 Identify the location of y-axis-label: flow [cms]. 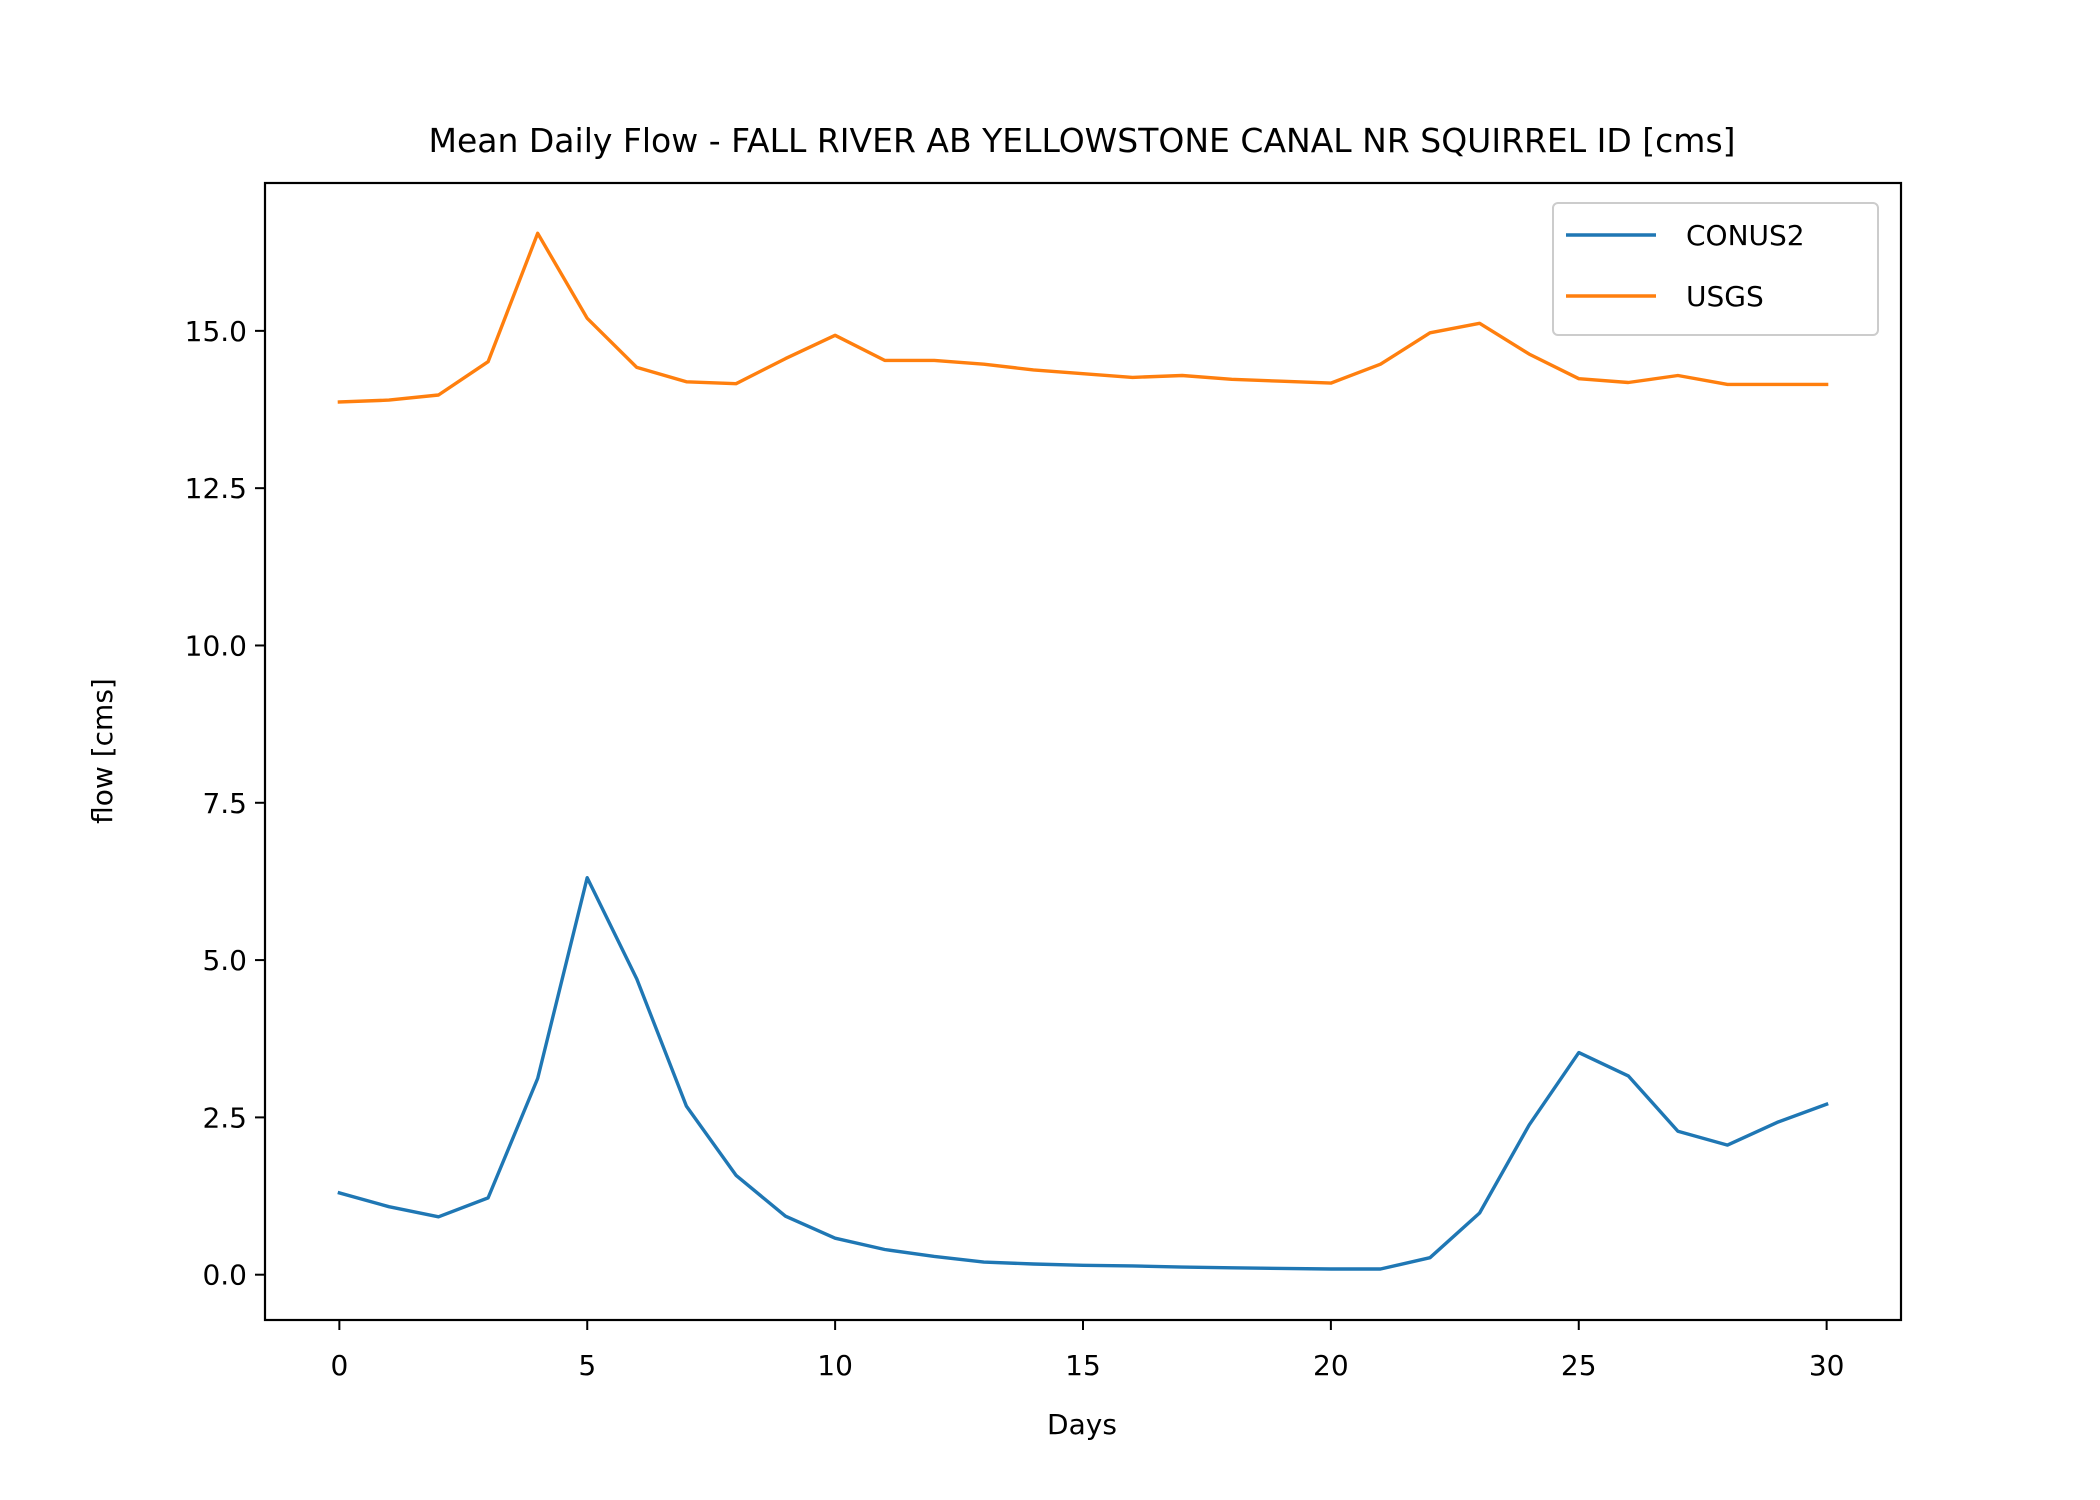
(102, 751).